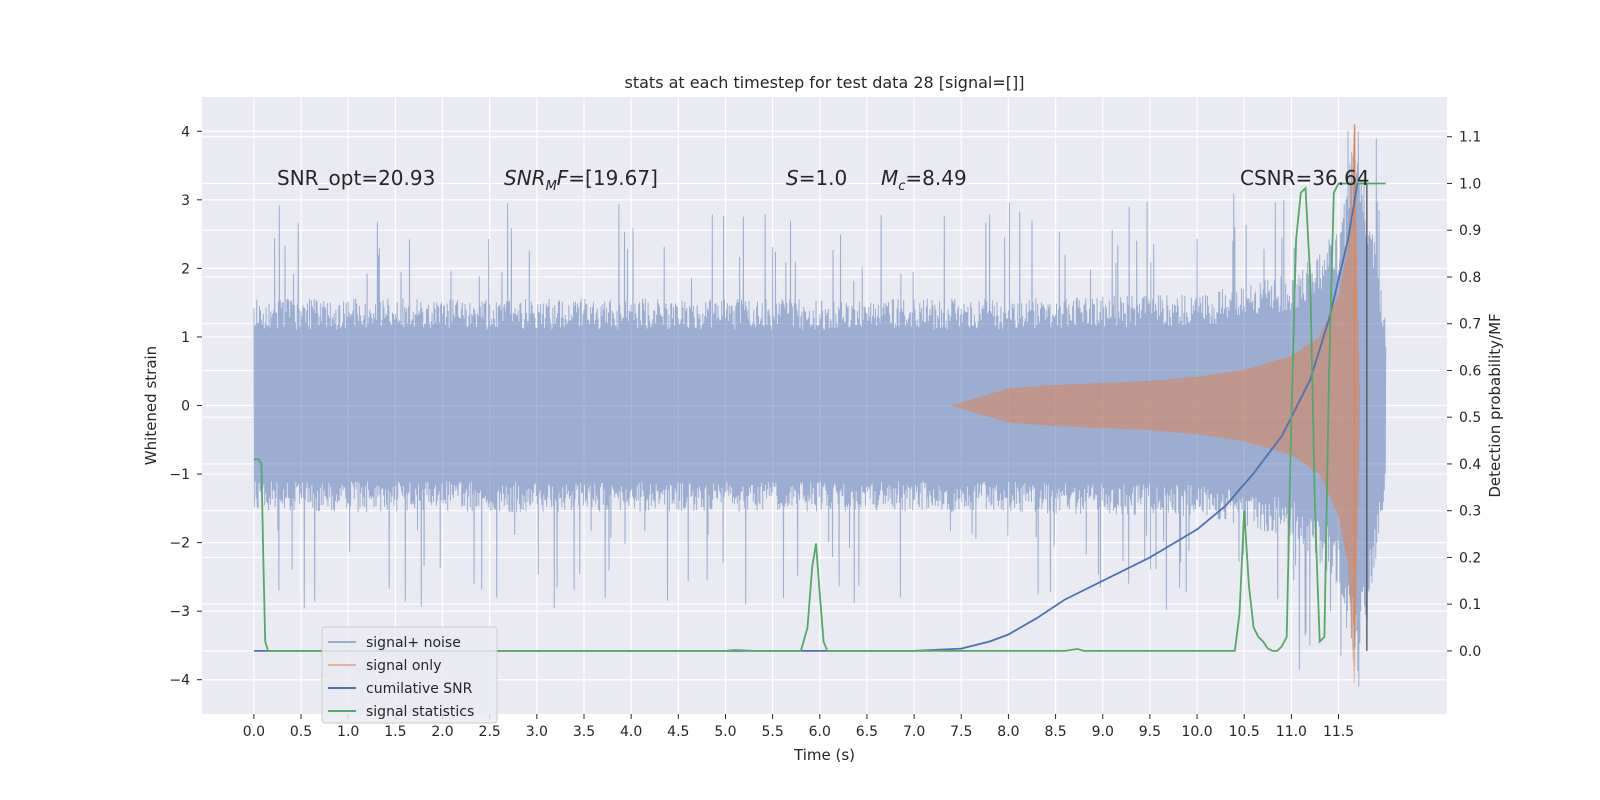 The width and height of the screenshot is (1600, 800). Describe the element at coordinates (1150, 732) in the screenshot. I see `x-tick-label: 9.5` at that location.